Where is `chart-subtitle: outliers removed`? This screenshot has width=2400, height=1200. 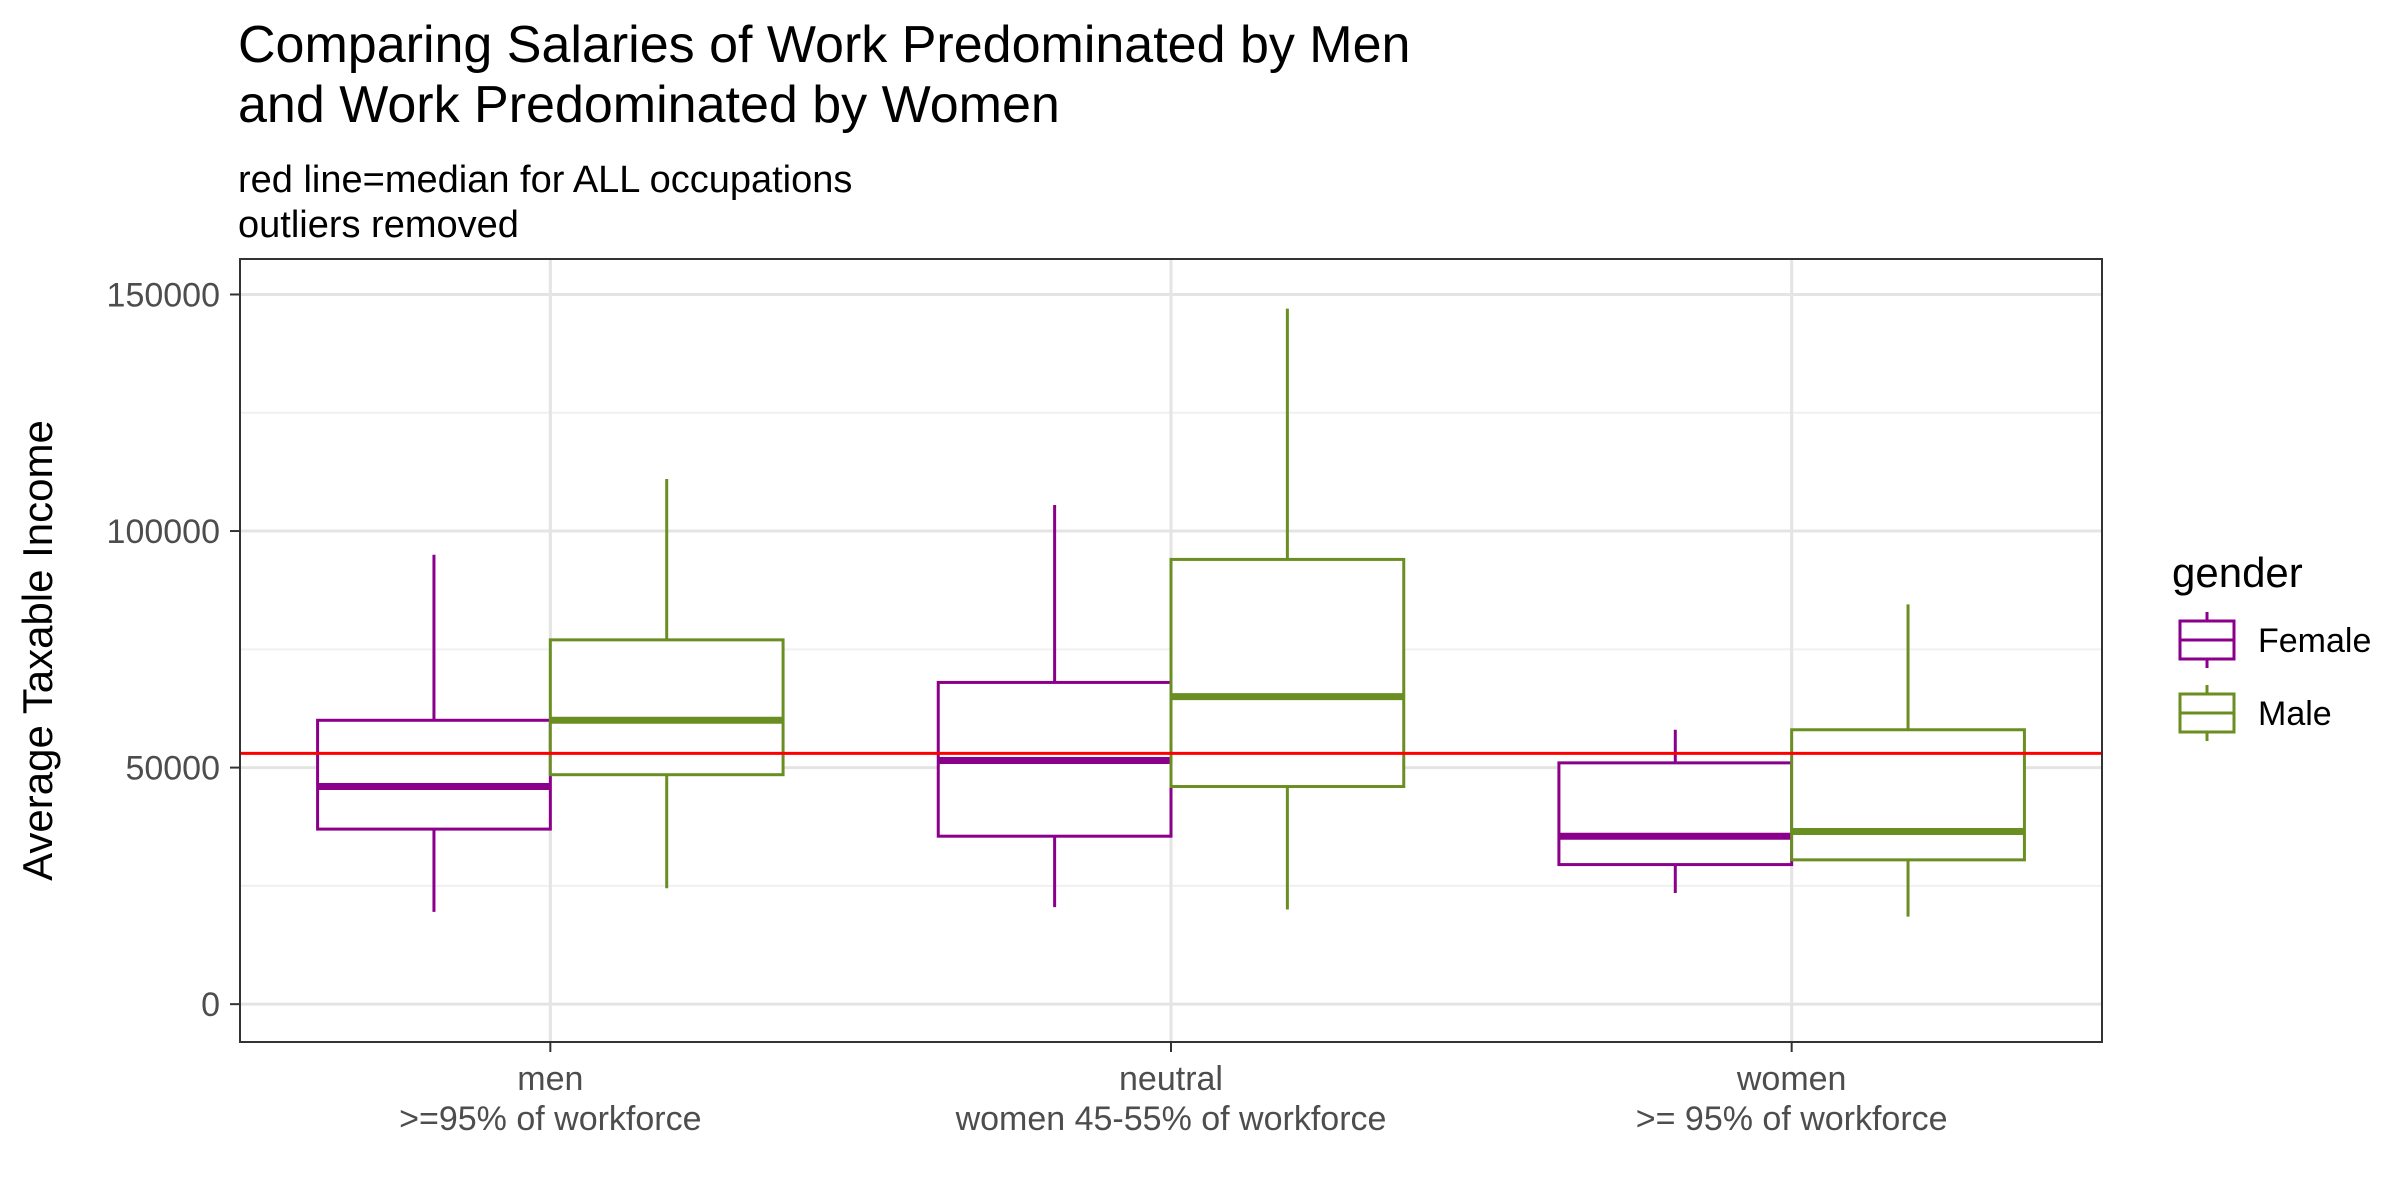
chart-subtitle: outliers removed is located at coordinates (378, 225).